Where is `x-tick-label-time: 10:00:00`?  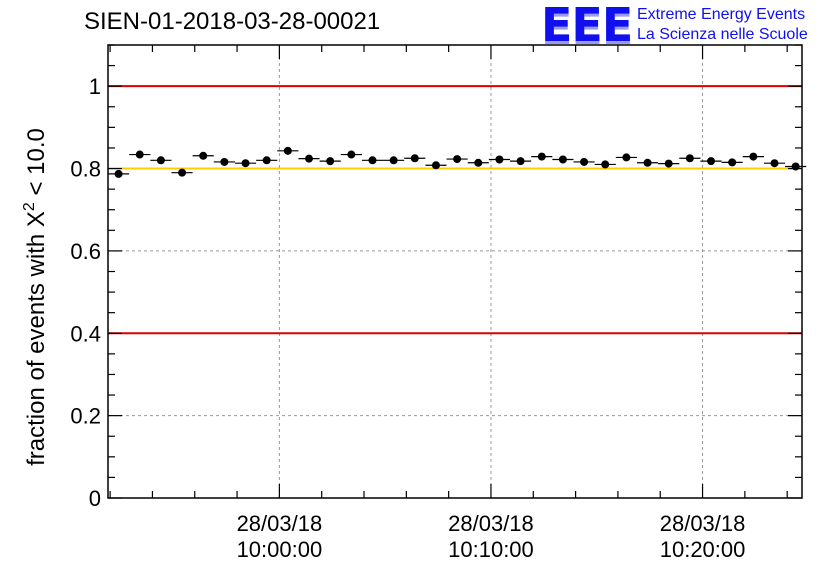 x-tick-label-time: 10:00:00 is located at coordinates (280, 549).